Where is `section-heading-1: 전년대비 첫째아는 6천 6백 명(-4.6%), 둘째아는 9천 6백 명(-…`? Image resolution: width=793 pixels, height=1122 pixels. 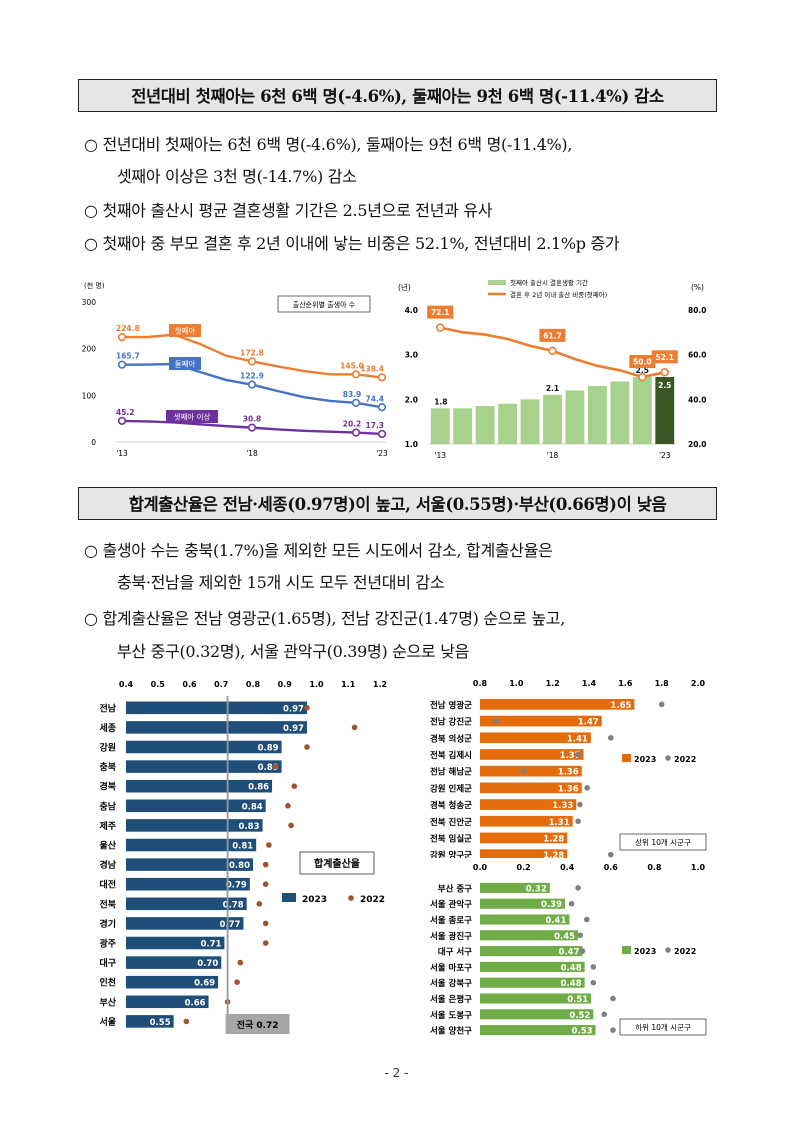
section-heading-1: 전년대비 첫째아는 6천 6백 명(-4.6%), 둘째아는 9천 6백 명(-… is located at coordinates (397, 95).